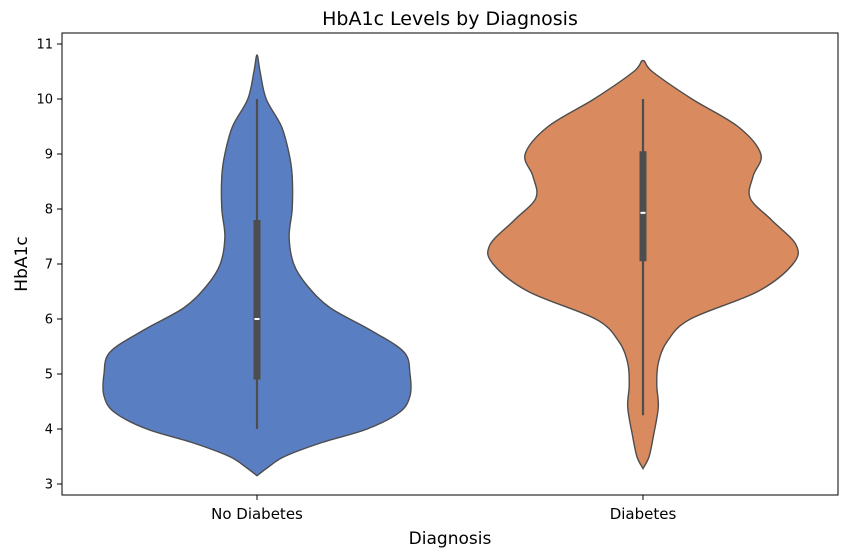 The image size is (847, 558). Describe the element at coordinates (44, 100) in the screenshot. I see `y-tick-label: 10` at that location.